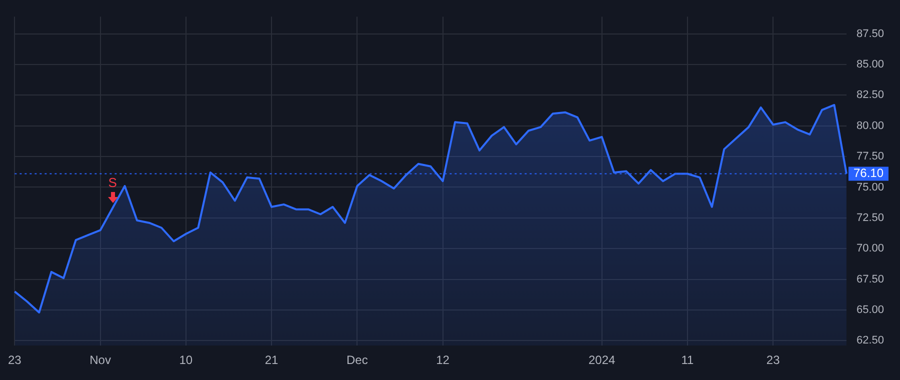 The width and height of the screenshot is (900, 380). Describe the element at coordinates (870, 34) in the screenshot. I see `y-tick-label: 87.50` at that location.